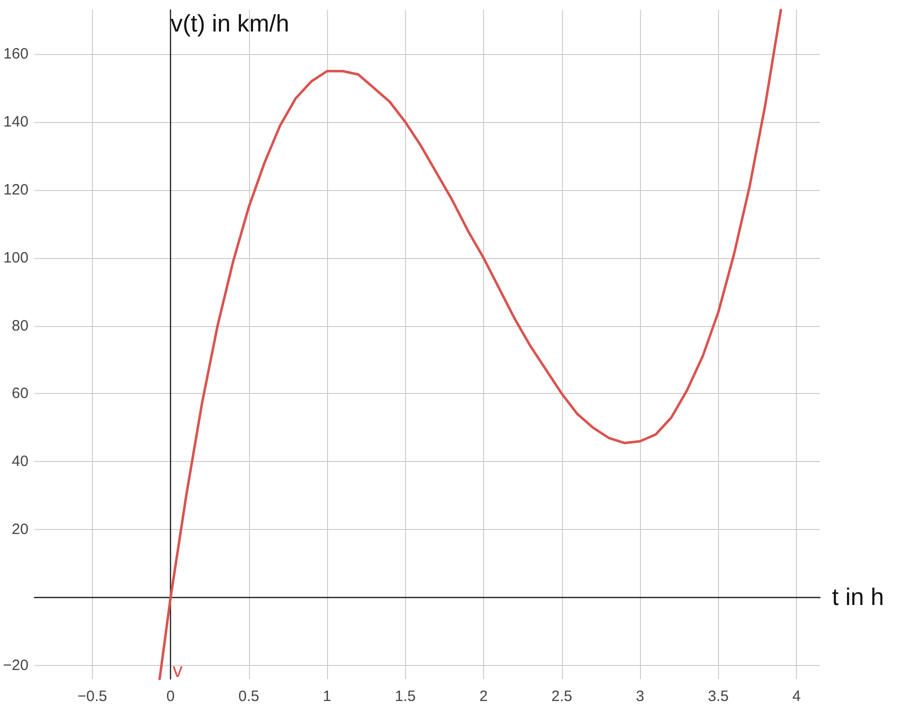 The width and height of the screenshot is (898, 704). Describe the element at coordinates (20, 461) in the screenshot. I see `y-tick-label: 40` at that location.